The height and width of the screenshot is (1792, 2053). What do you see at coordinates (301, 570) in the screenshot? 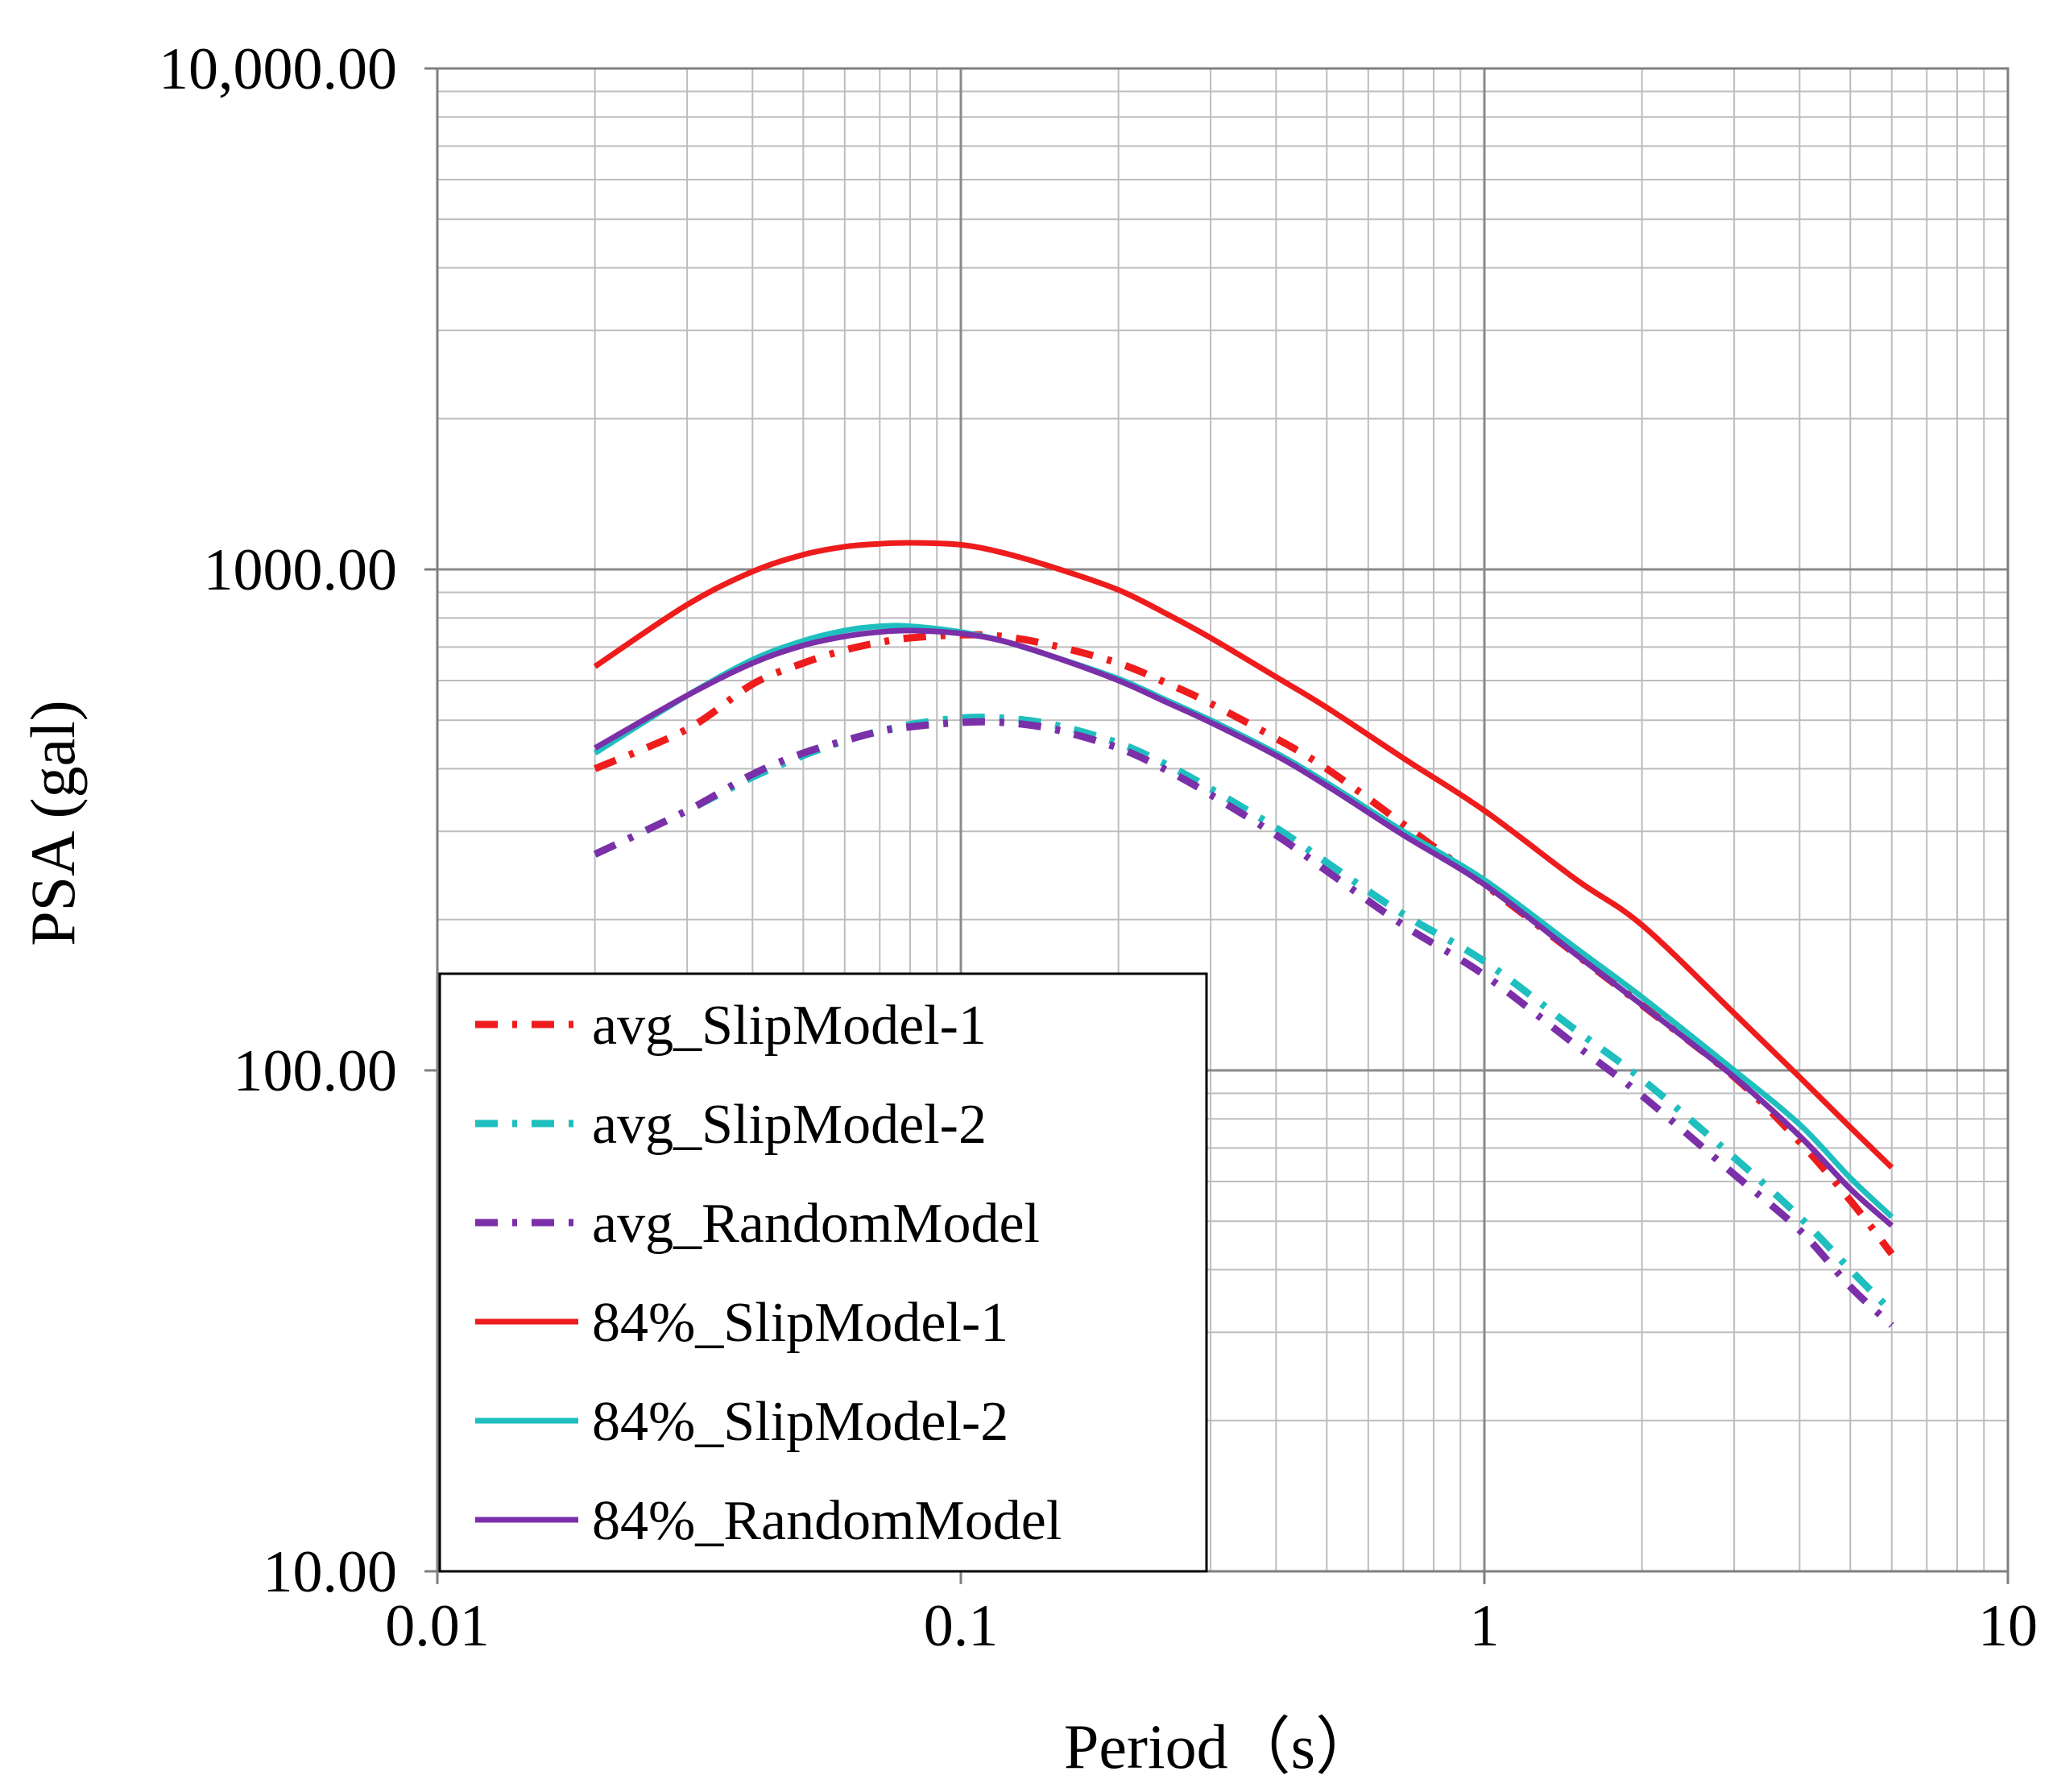
I see `y-tick-label: 1000.00` at bounding box center [301, 570].